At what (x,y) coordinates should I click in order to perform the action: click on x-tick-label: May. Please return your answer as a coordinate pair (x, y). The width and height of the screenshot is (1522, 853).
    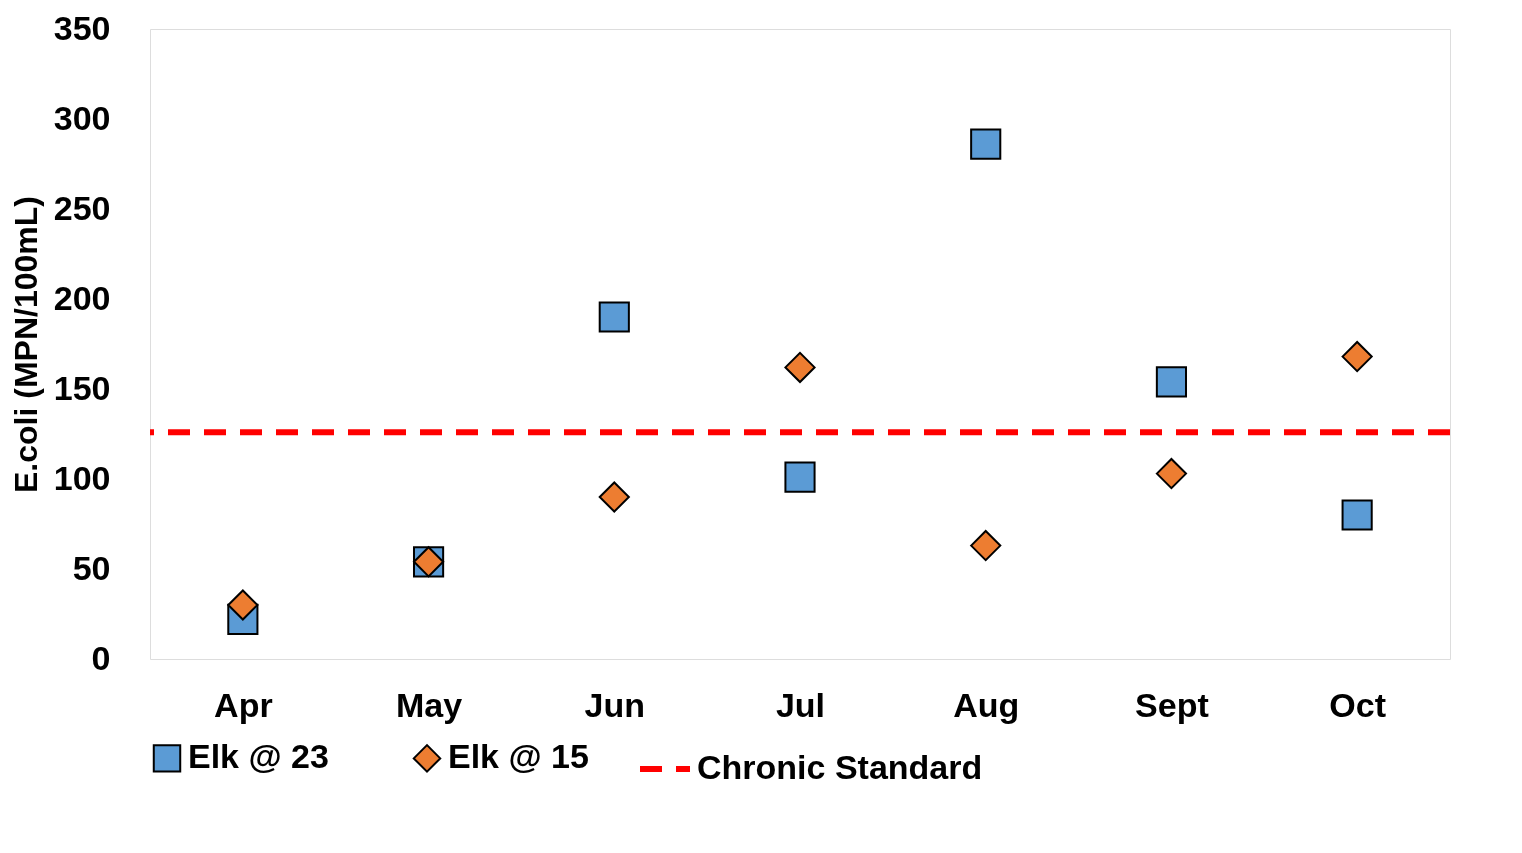
    Looking at the image, I should click on (429, 704).